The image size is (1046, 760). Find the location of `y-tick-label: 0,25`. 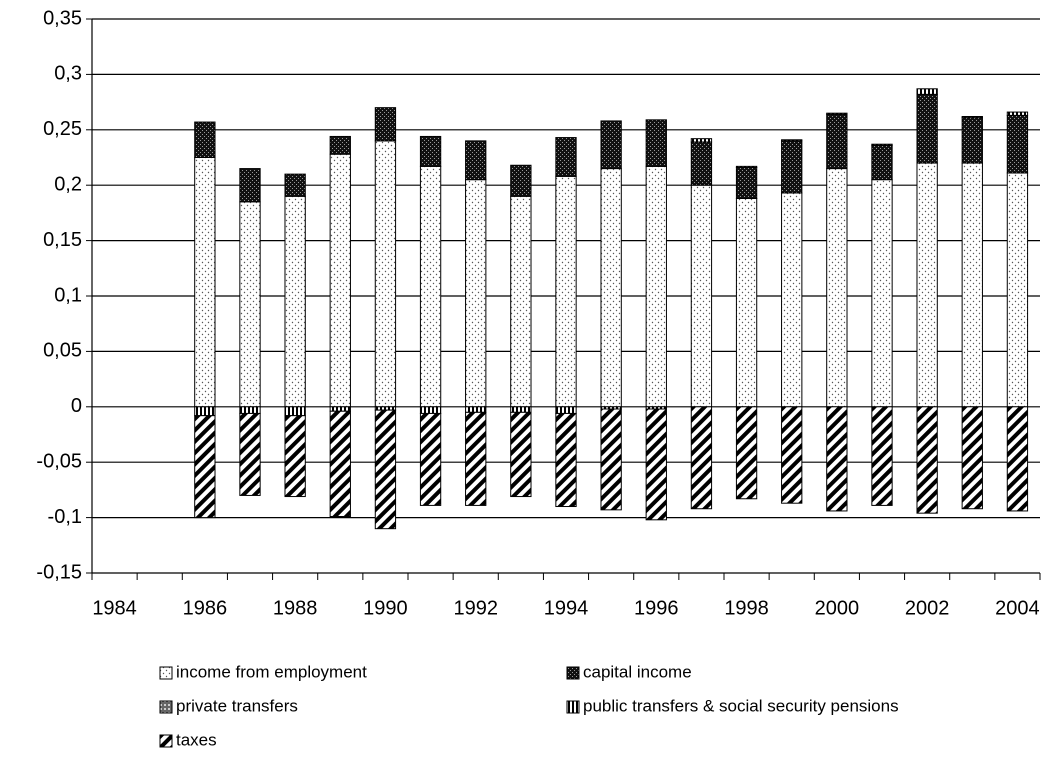

y-tick-label: 0,25 is located at coordinates (62, 129).